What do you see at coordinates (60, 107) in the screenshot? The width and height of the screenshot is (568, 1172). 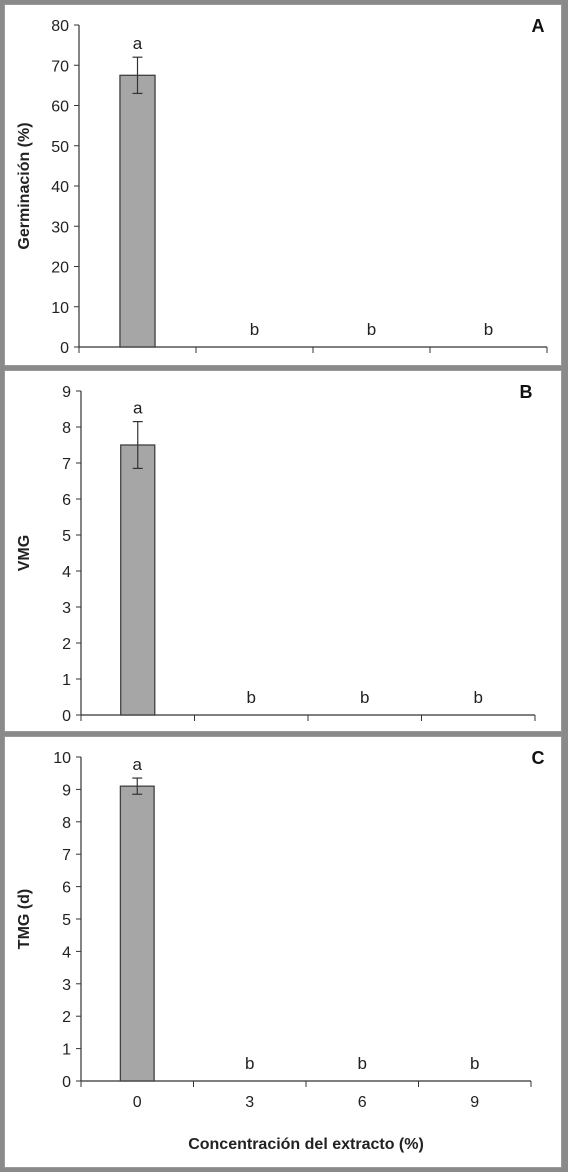 I see `y-tick-label: 60` at bounding box center [60, 107].